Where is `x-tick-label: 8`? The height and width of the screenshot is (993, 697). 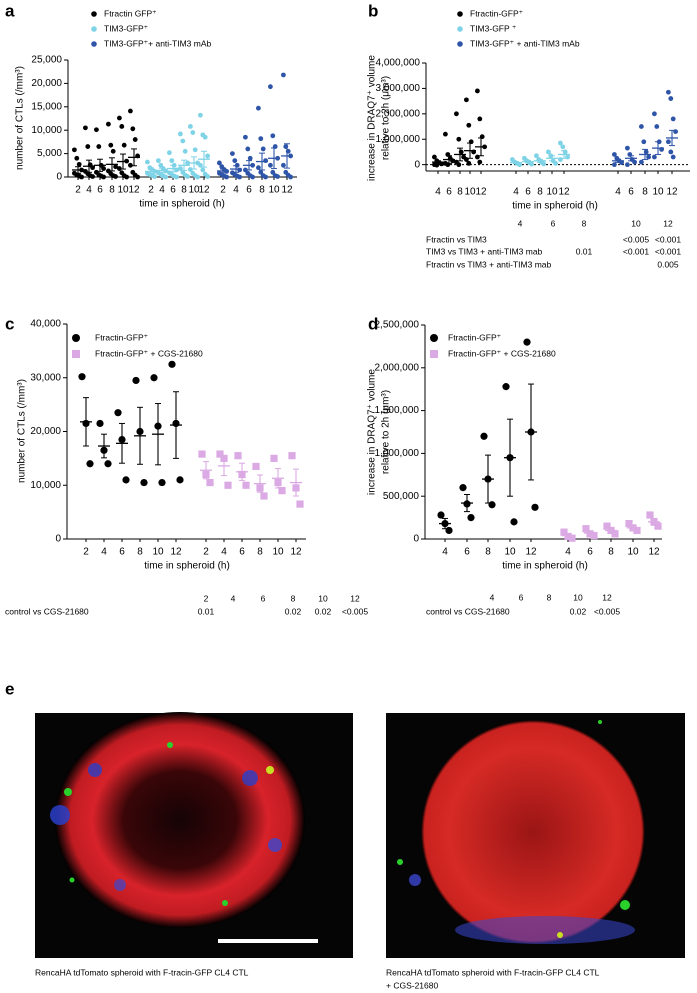 x-tick-label: 8 is located at coordinates (262, 190).